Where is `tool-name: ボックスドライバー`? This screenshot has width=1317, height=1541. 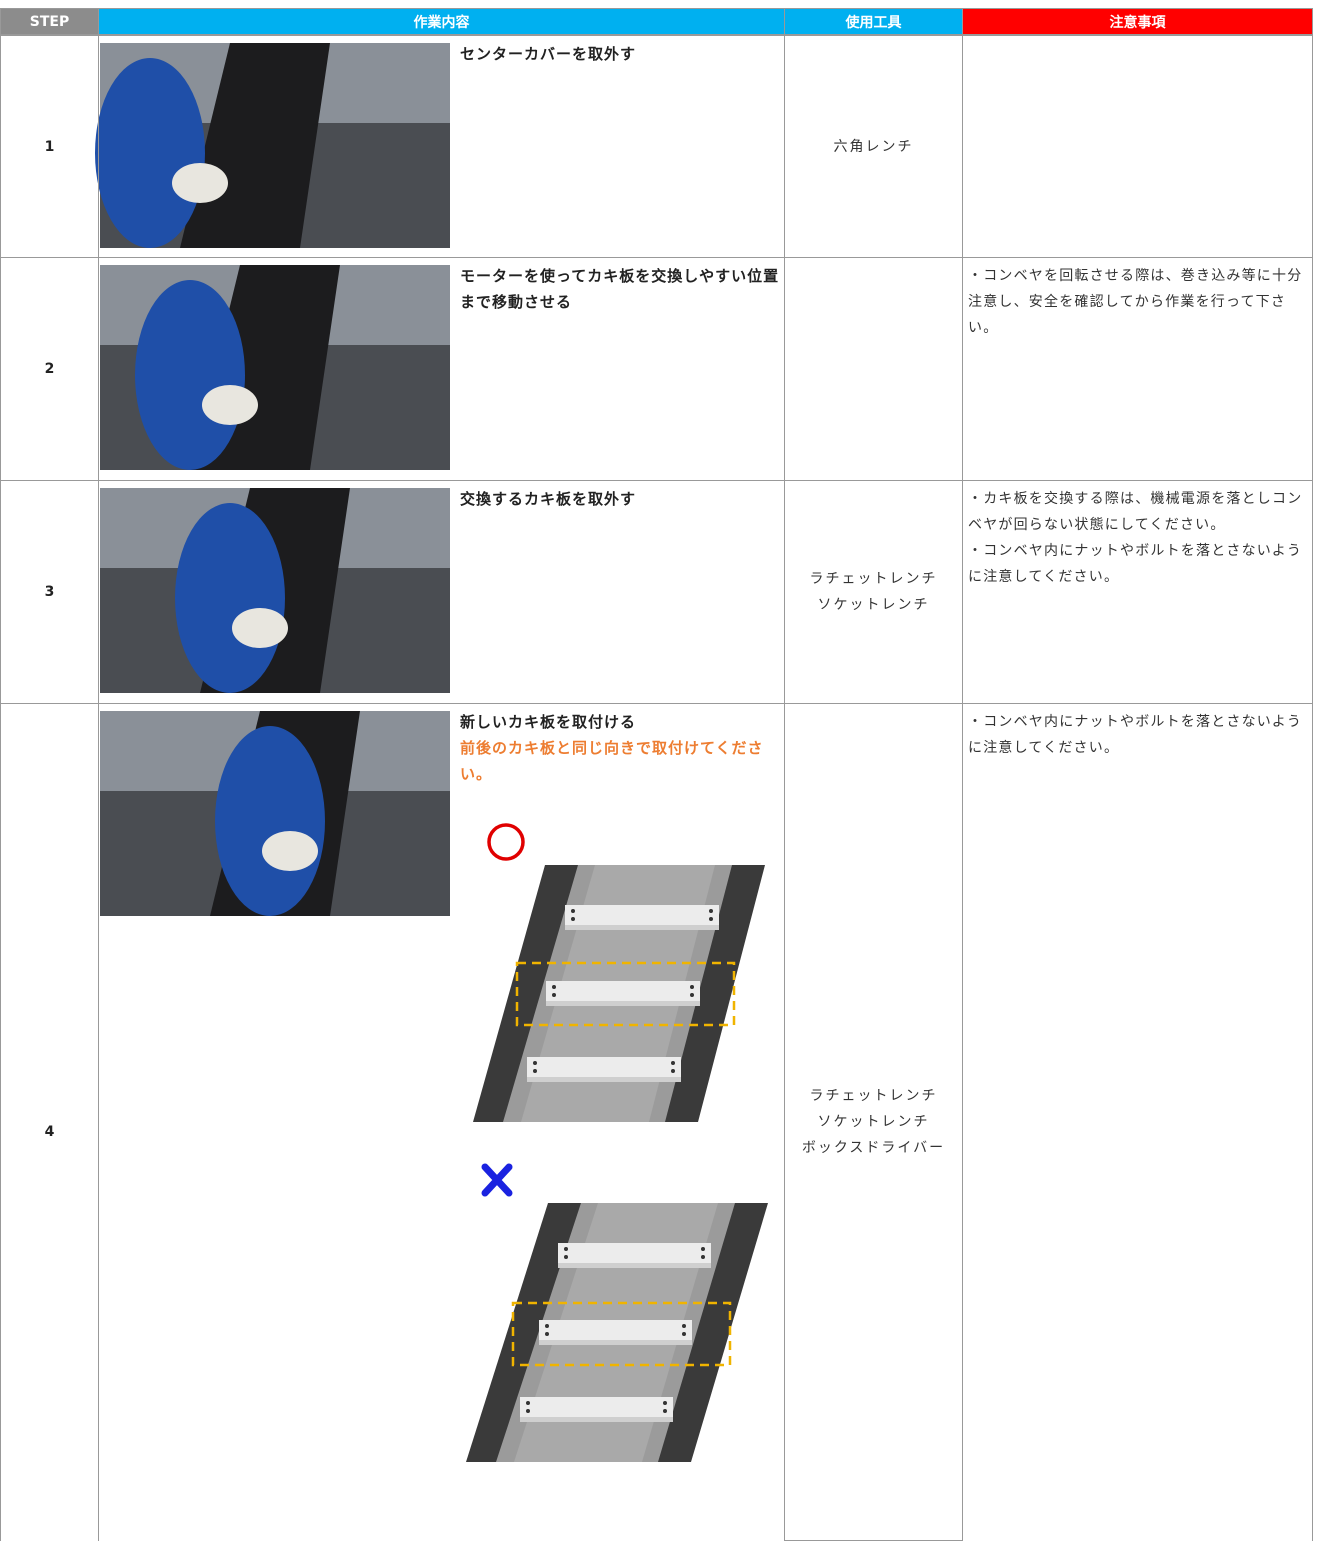
tool-name: ボックスドライバー is located at coordinates (873, 1148).